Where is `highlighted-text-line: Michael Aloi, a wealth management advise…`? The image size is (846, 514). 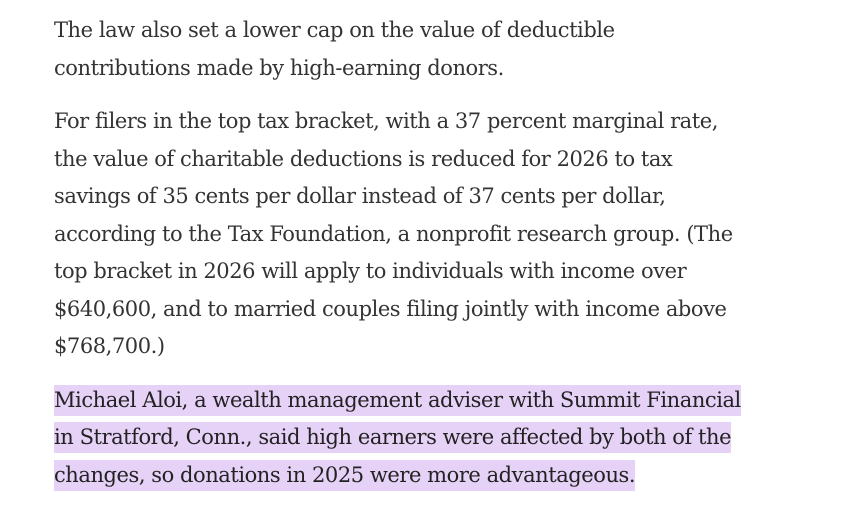
highlighted-text-line: Michael Aloi, a wealth management advise… is located at coordinates (439, 401).